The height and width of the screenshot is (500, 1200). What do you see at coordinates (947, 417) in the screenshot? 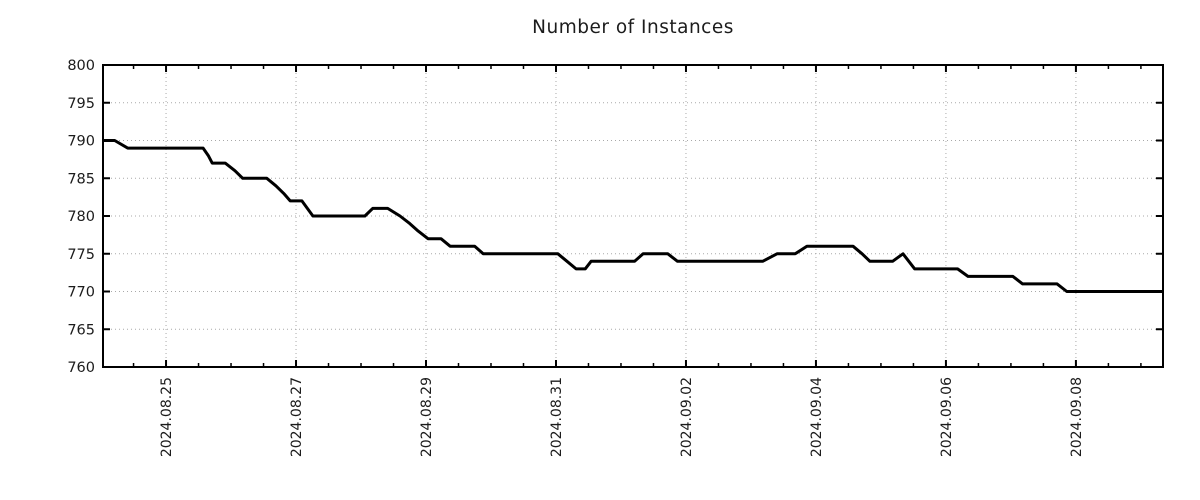
I see `x-tick-label: 2024.09.06` at bounding box center [947, 417].